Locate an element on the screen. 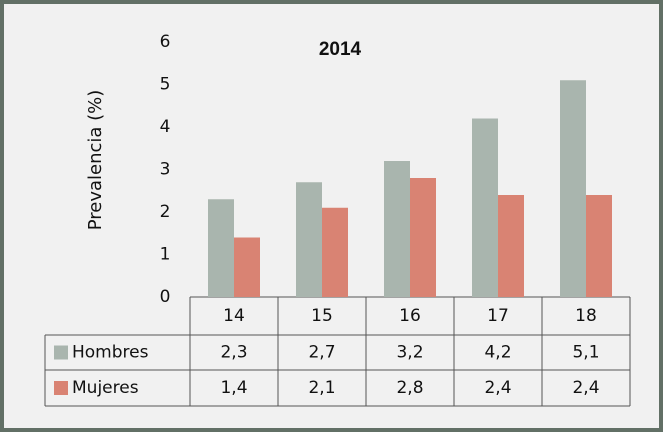  chart-title: 2014 is located at coordinates (340, 49).